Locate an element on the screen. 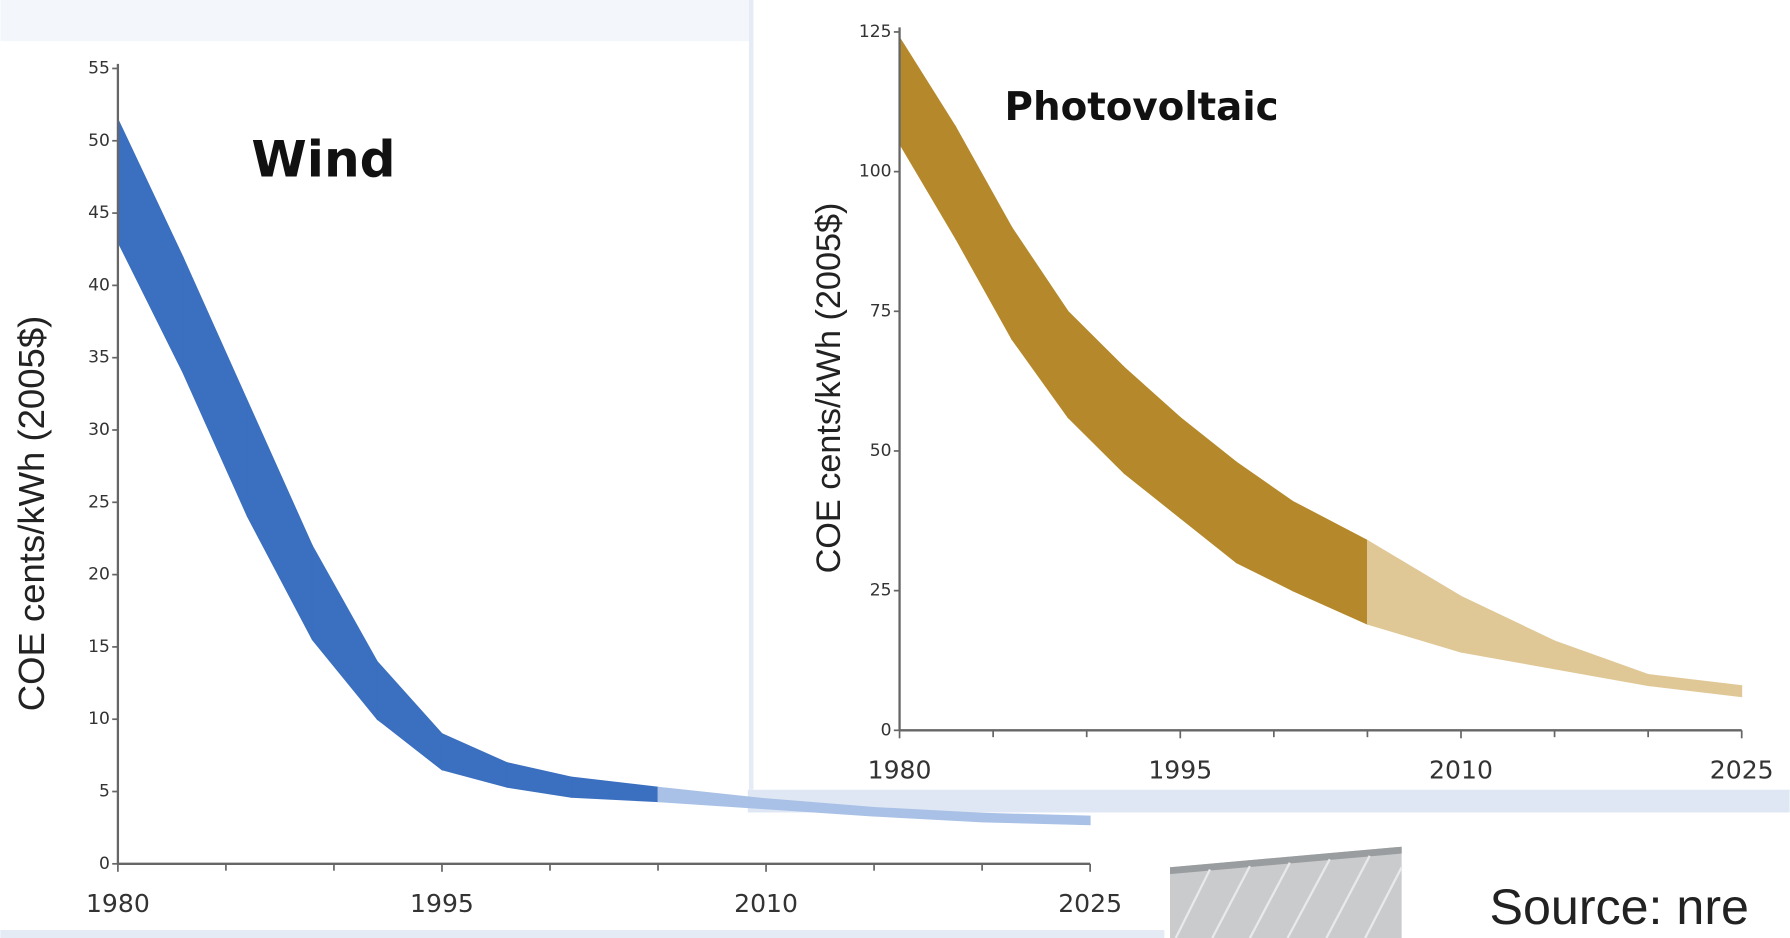  chart-title: Photovoltaic is located at coordinates (1142, 107).